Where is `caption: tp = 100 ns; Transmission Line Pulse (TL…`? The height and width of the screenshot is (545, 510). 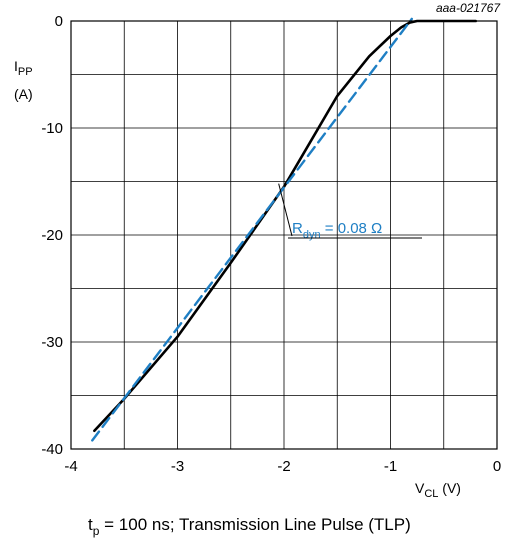
caption: tp = 100 ns; Transmission Line Pulse (TL… is located at coordinates (249, 526).